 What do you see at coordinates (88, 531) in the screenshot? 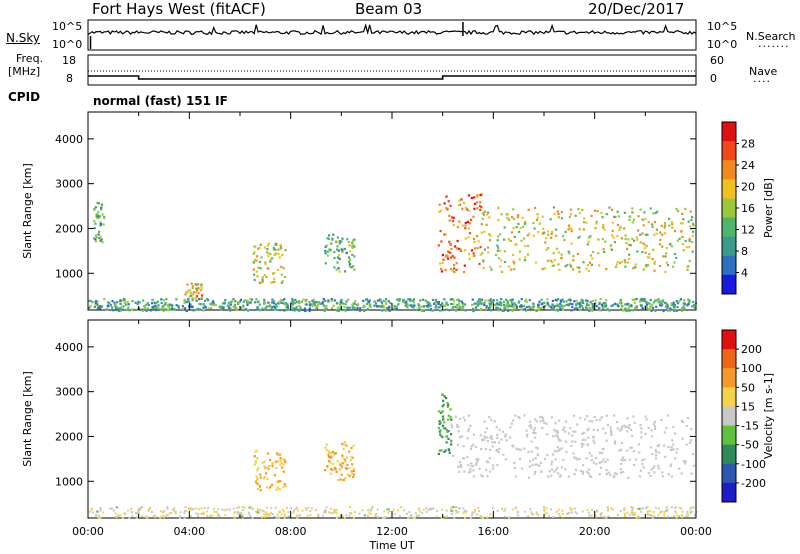
I see `x-tick-label: 00:00` at bounding box center [88, 531].